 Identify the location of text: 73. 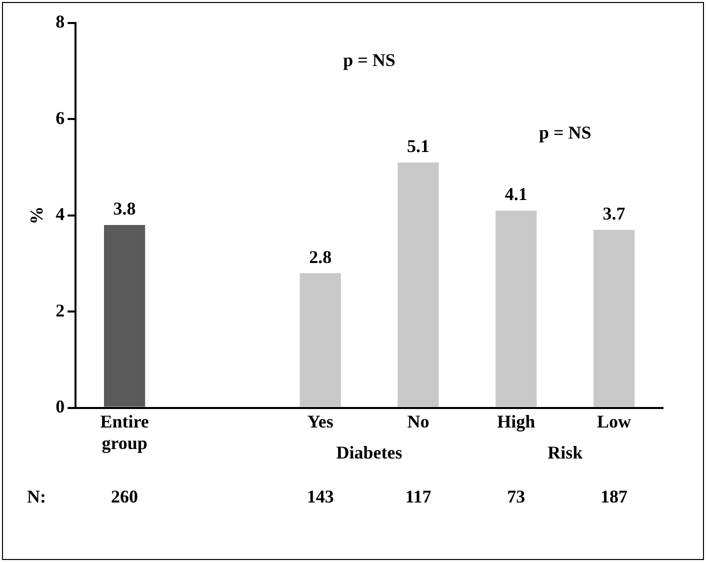
(516, 496).